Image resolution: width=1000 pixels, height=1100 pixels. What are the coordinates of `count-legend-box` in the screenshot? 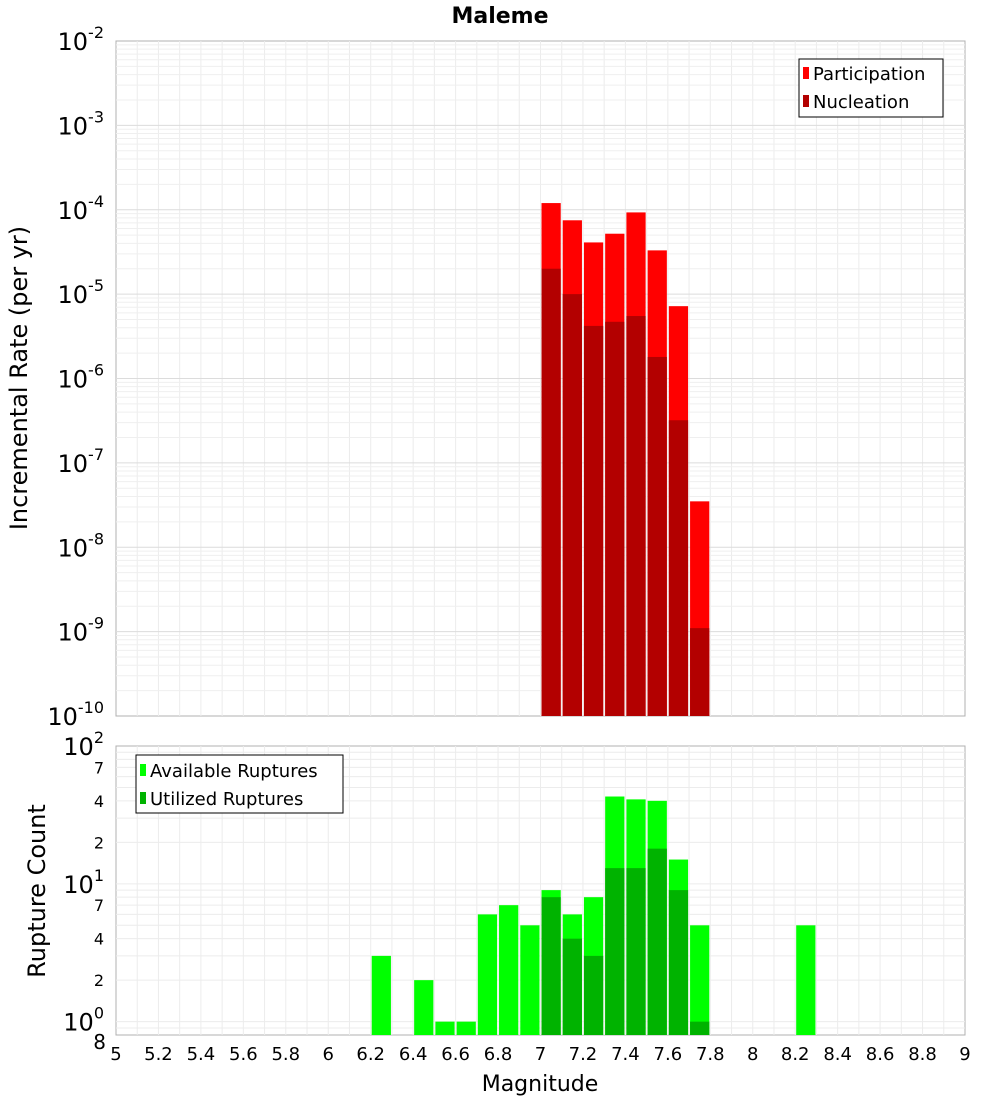 It's located at (239, 784).